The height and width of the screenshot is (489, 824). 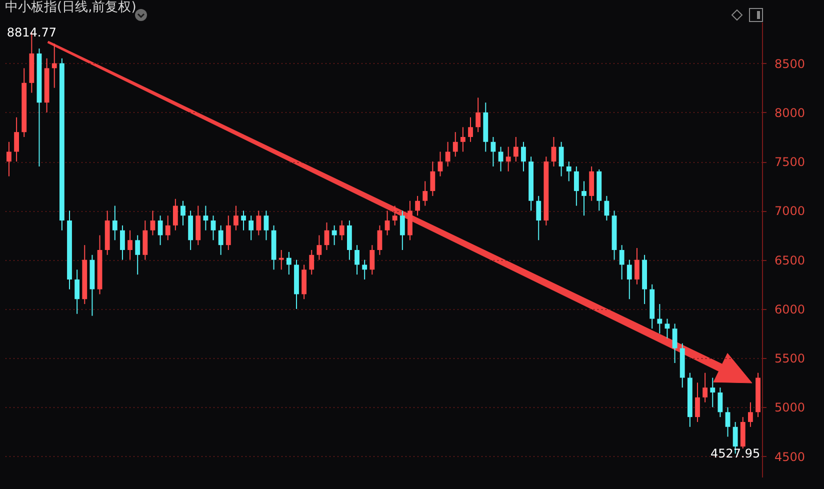 I want to click on annotation: 4527.95, so click(x=735, y=453).